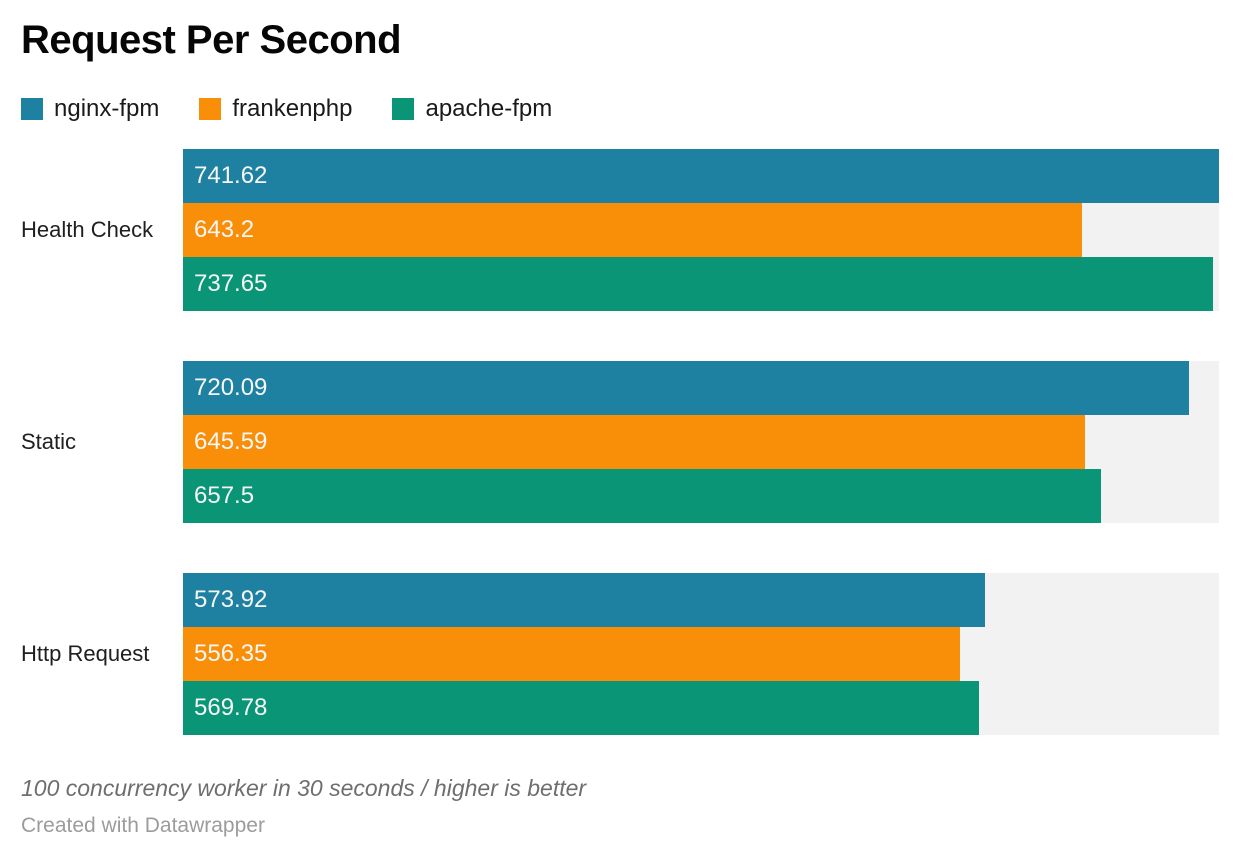 This screenshot has width=1240, height=860. I want to click on bar-value-label: 737.65, so click(231, 283).